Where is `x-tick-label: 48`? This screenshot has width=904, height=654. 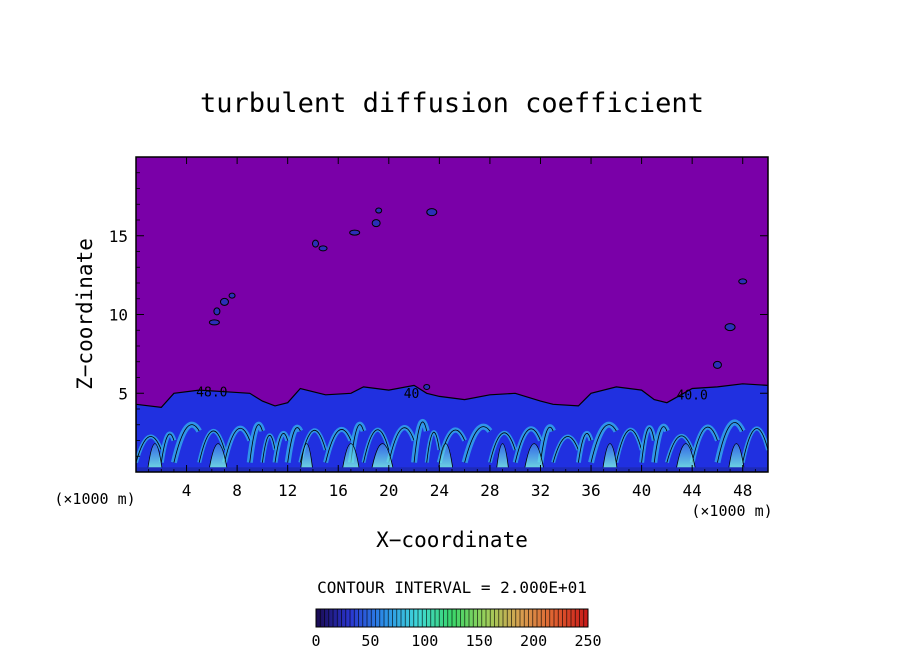
x-tick-label: 48 is located at coordinates (742, 490).